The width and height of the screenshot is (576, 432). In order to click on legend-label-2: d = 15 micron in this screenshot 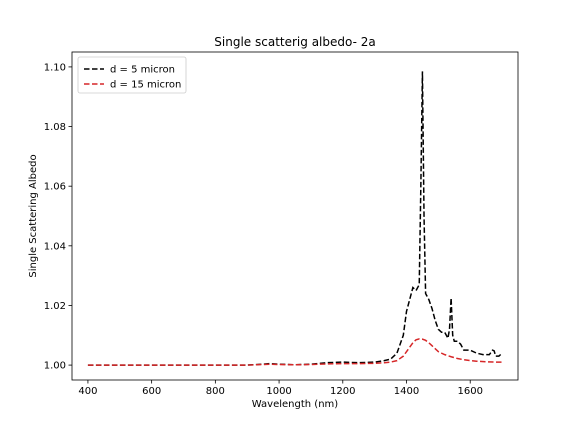, I will do `click(145, 85)`.